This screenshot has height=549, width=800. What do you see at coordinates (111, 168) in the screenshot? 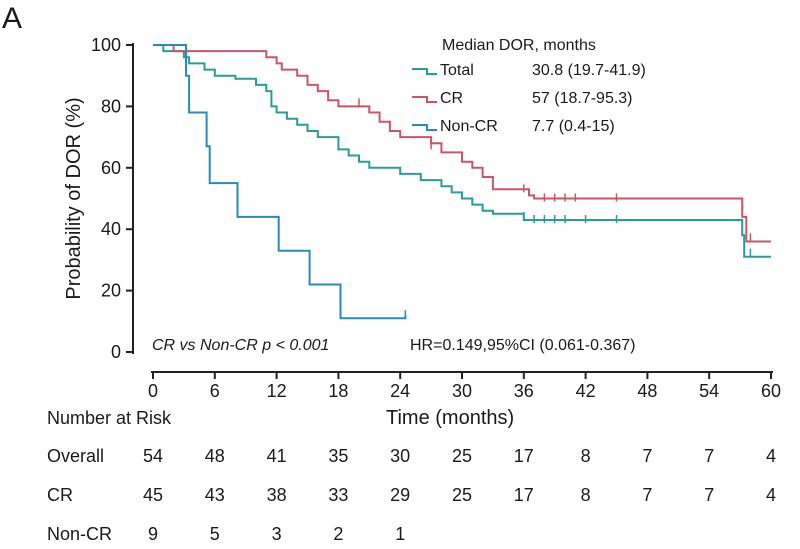
I see `y-tick-label: 60` at bounding box center [111, 168].